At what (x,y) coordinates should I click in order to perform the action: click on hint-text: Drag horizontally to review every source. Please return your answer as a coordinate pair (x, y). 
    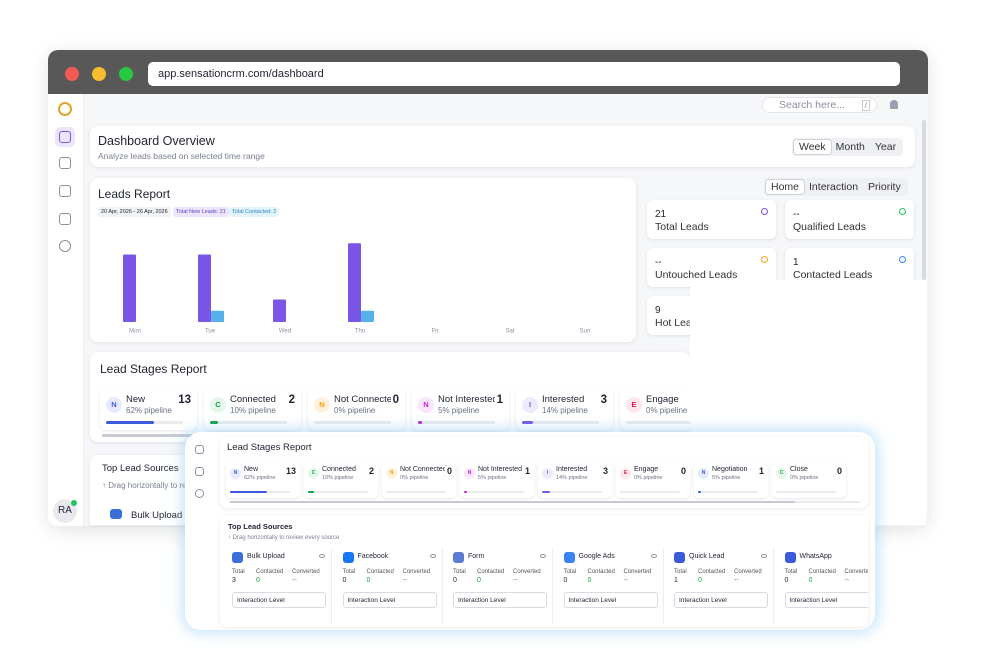
    Looking at the image, I should click on (179, 485).